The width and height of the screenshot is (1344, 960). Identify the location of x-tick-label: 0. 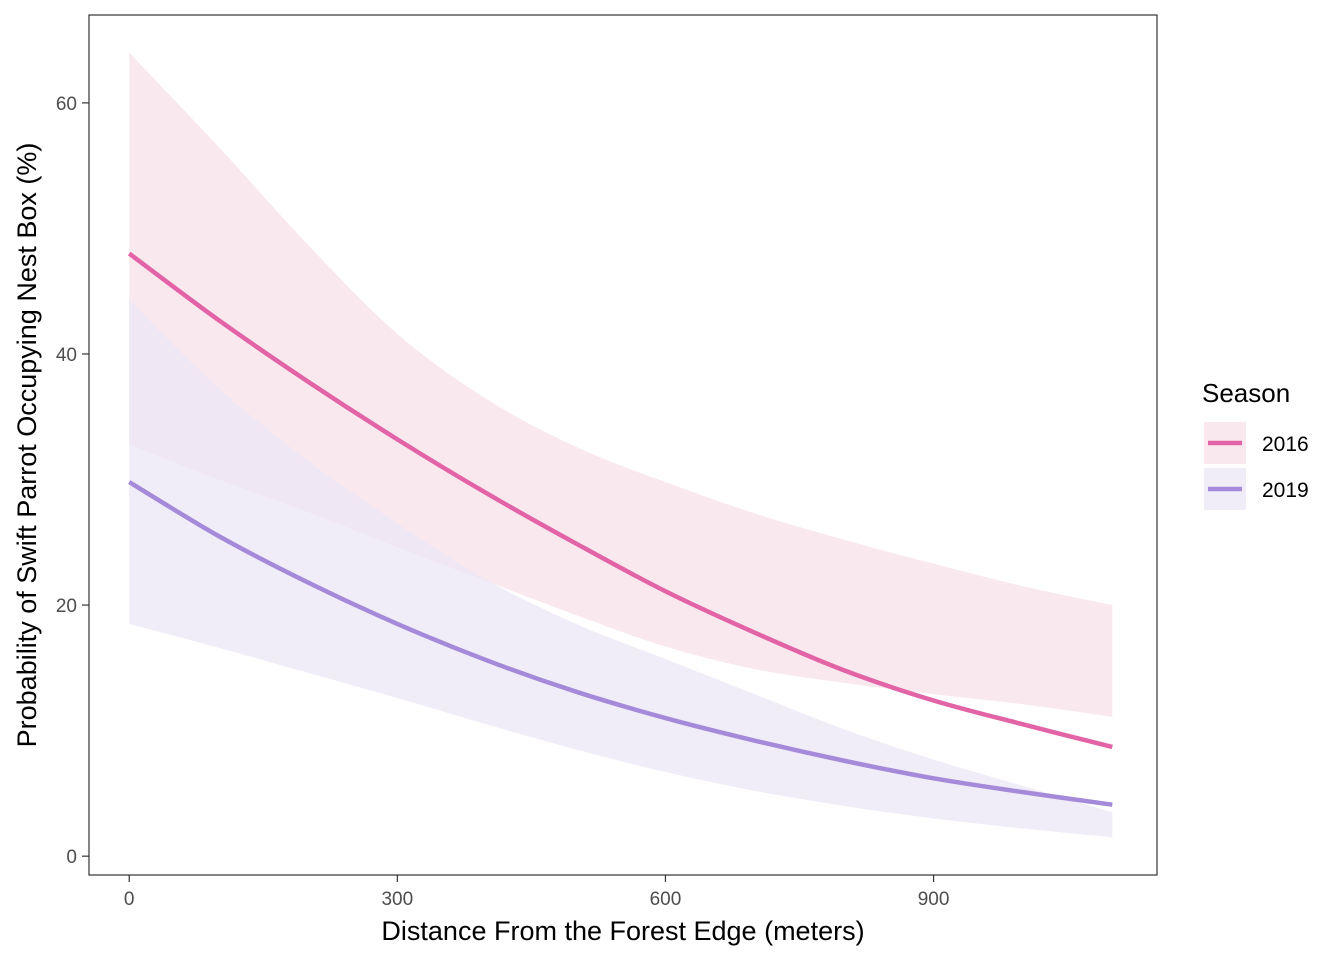
(129, 899).